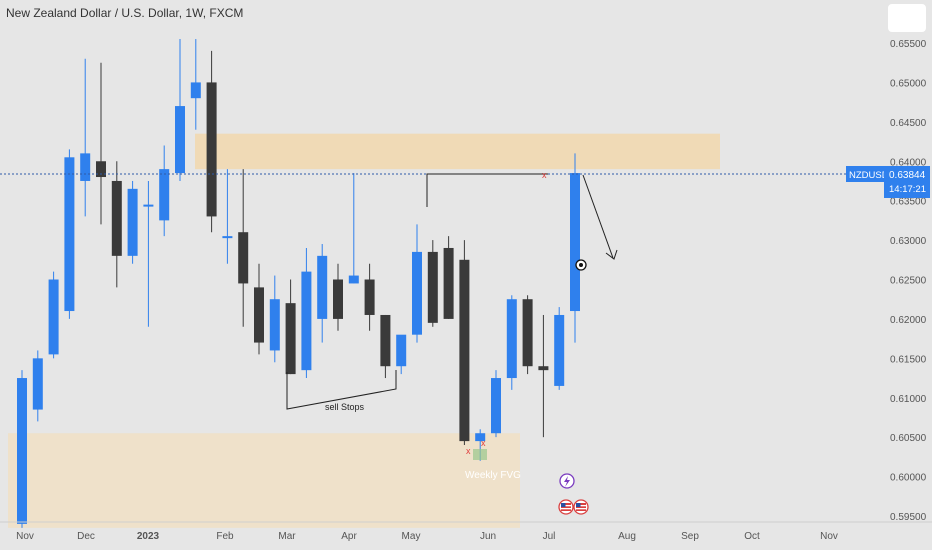 This screenshot has width=932, height=550. Describe the element at coordinates (487, 190) in the screenshot. I see `high-reference-line` at that location.